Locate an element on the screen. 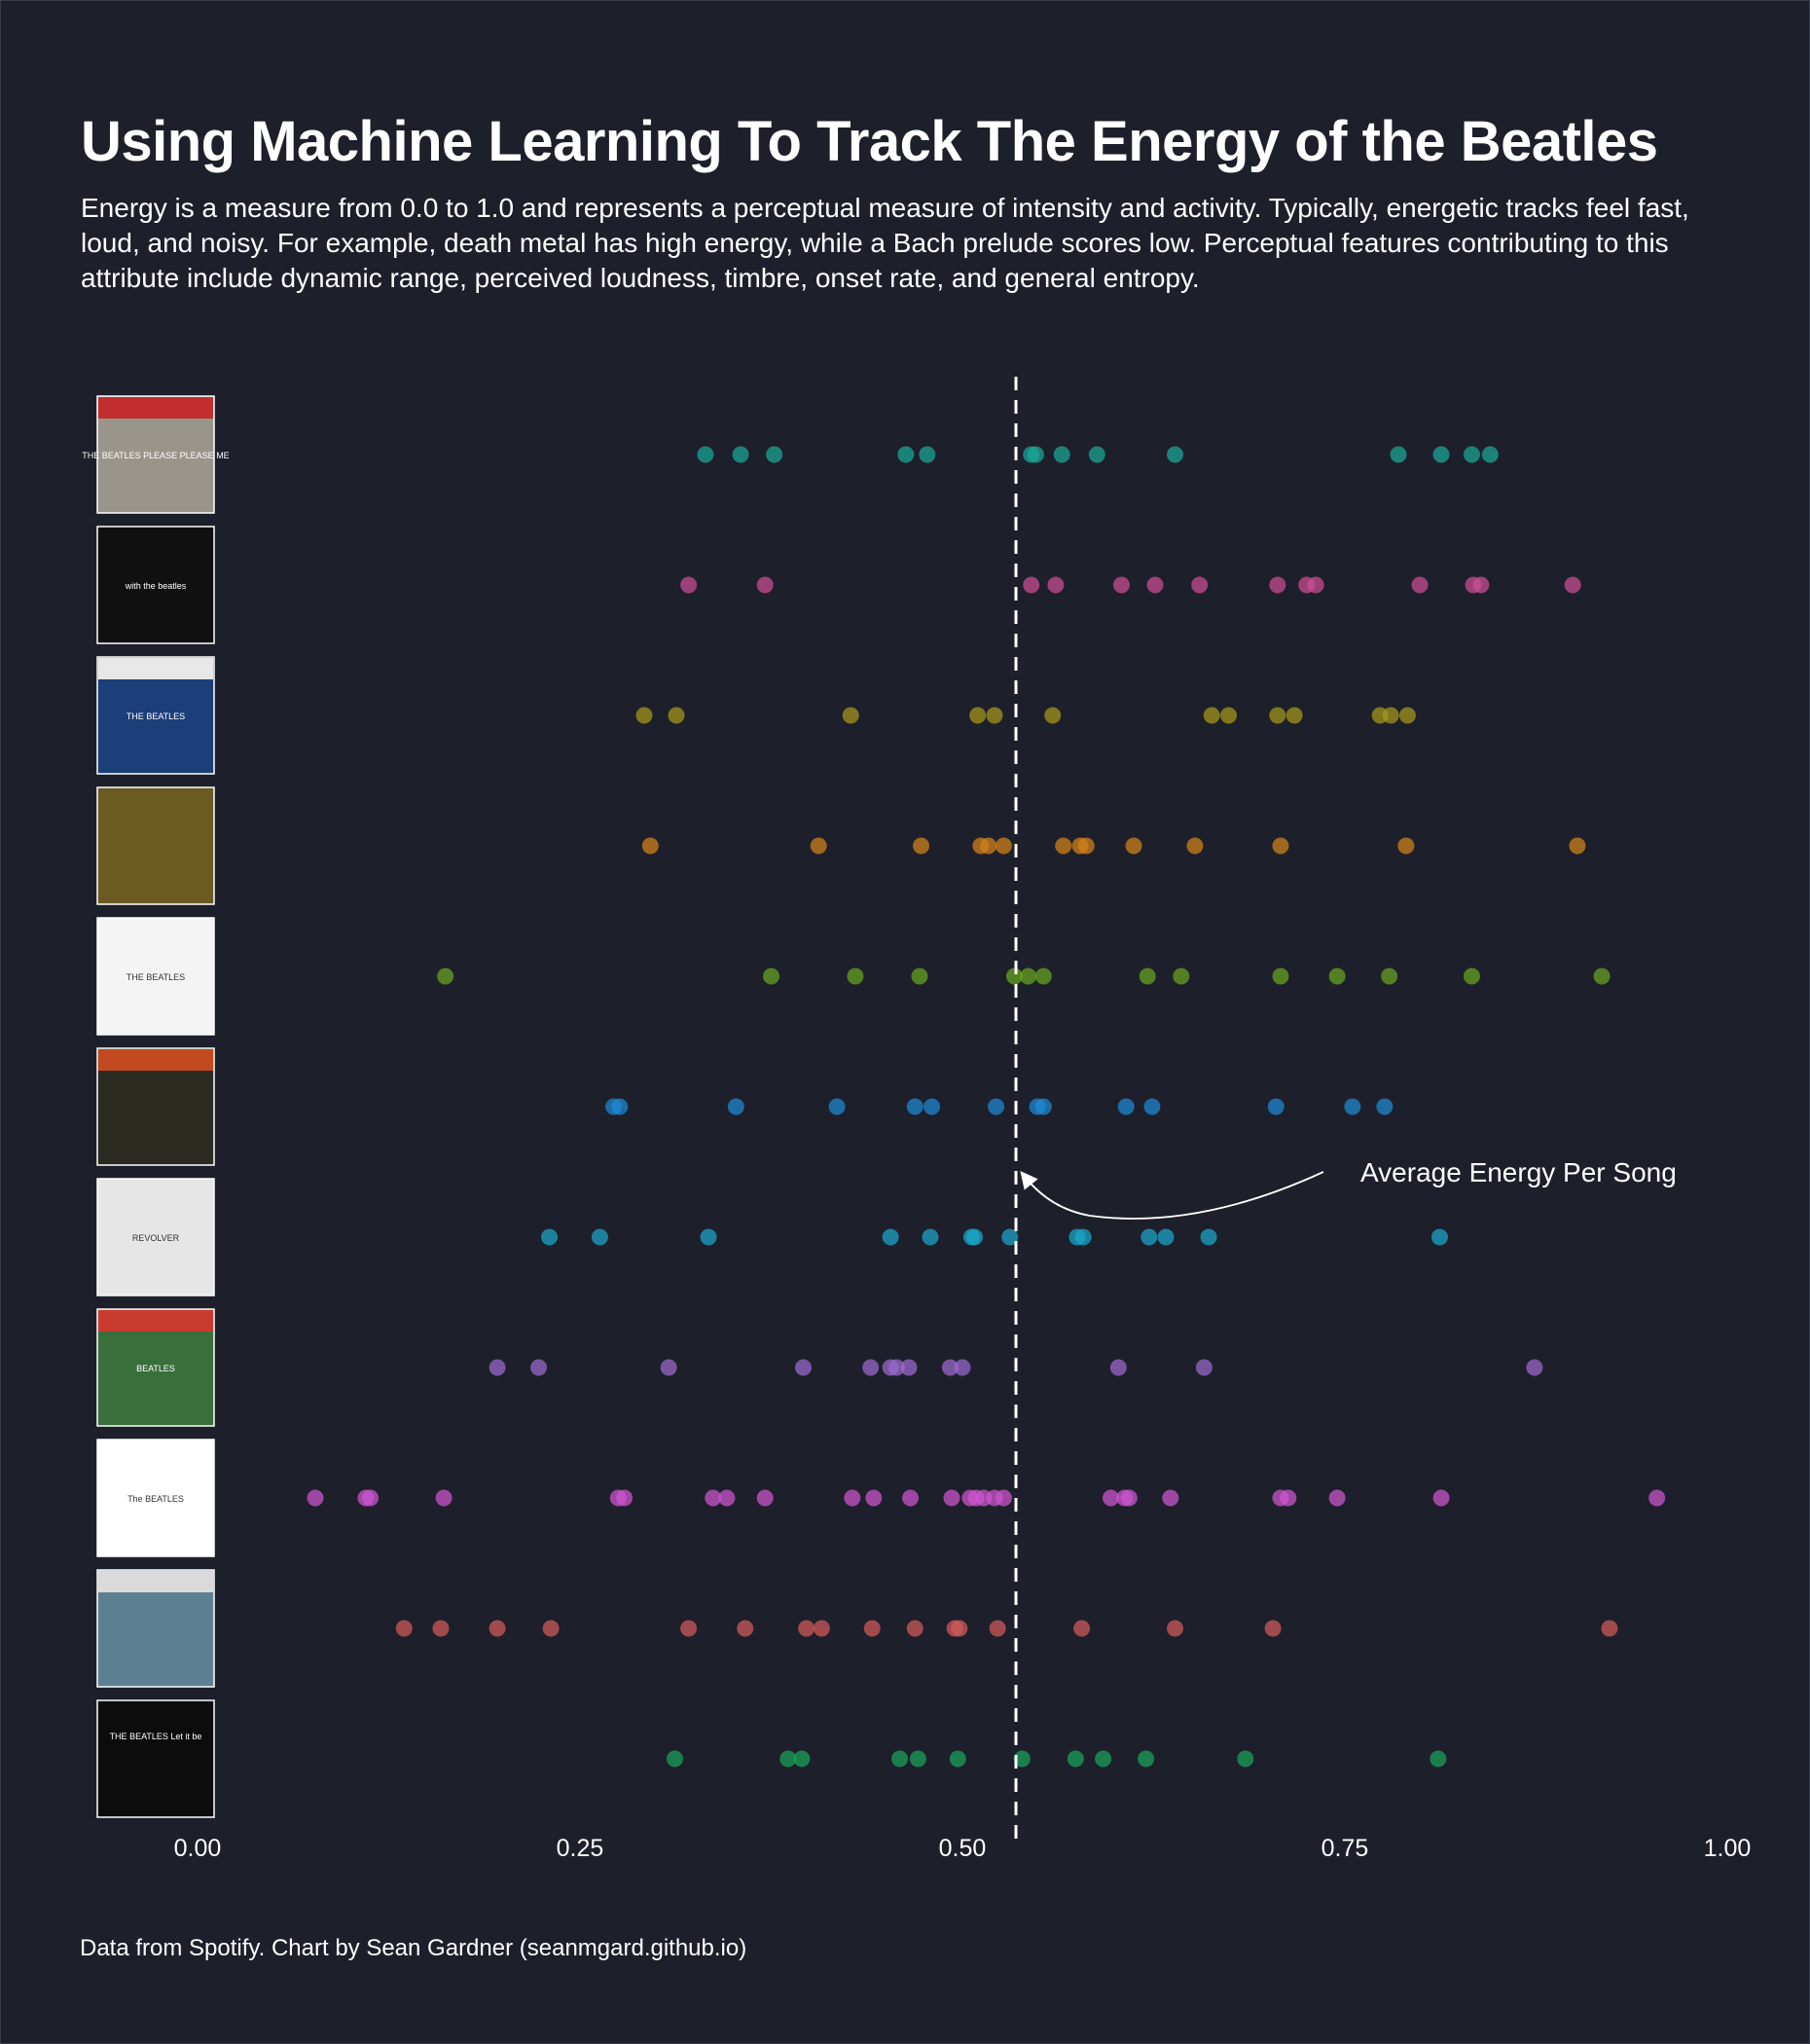 Image resolution: width=1810 pixels, height=2044 pixels. album-cover-9: The BEATLES is located at coordinates (155, 1498).